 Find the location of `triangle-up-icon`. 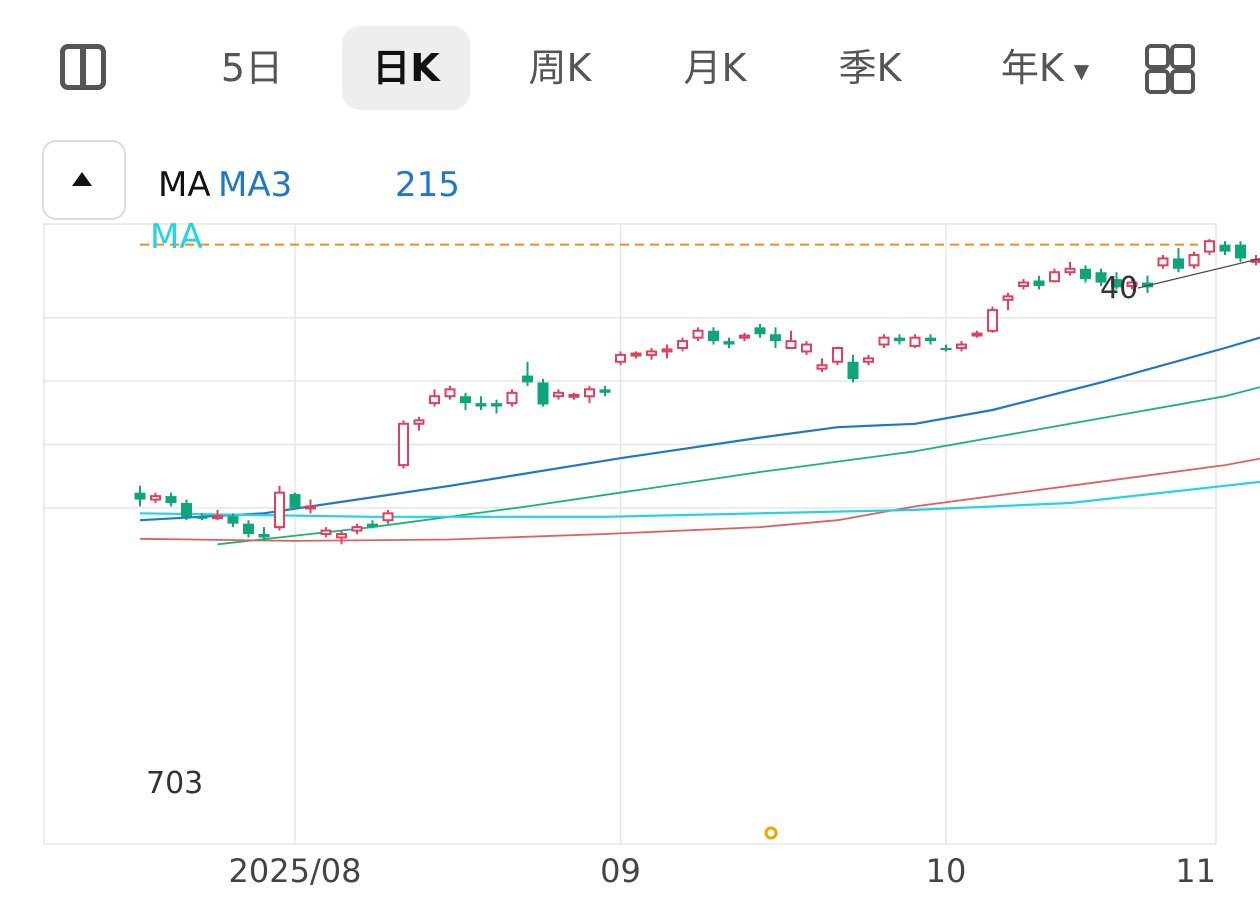

triangle-up-icon is located at coordinates (82, 179).